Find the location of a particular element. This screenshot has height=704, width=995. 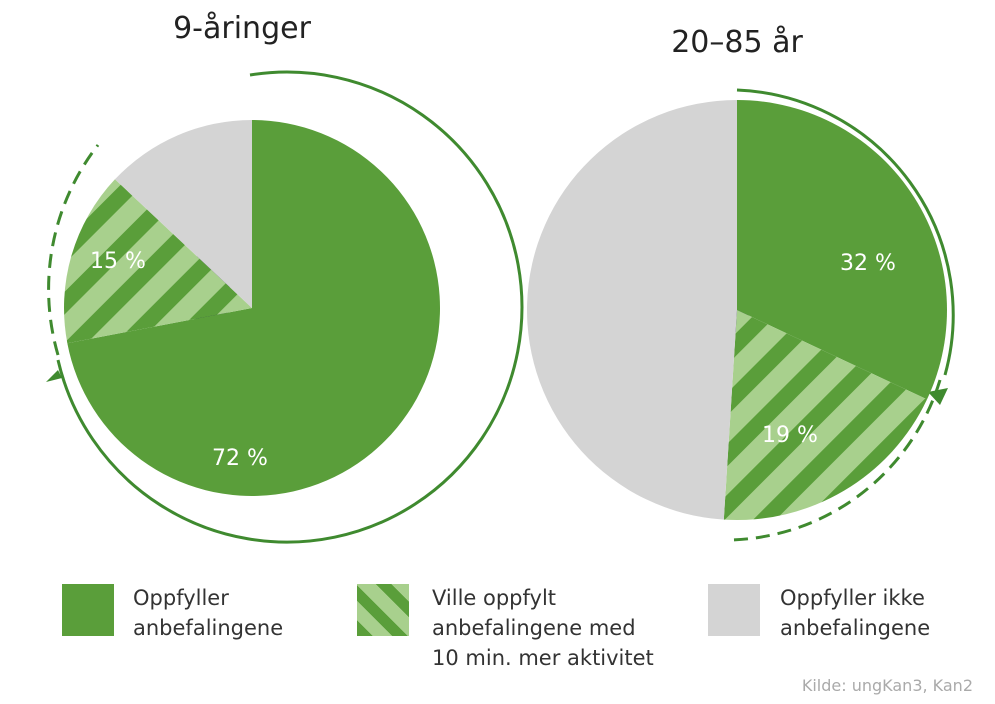

value-label: 32 % is located at coordinates (868, 263).